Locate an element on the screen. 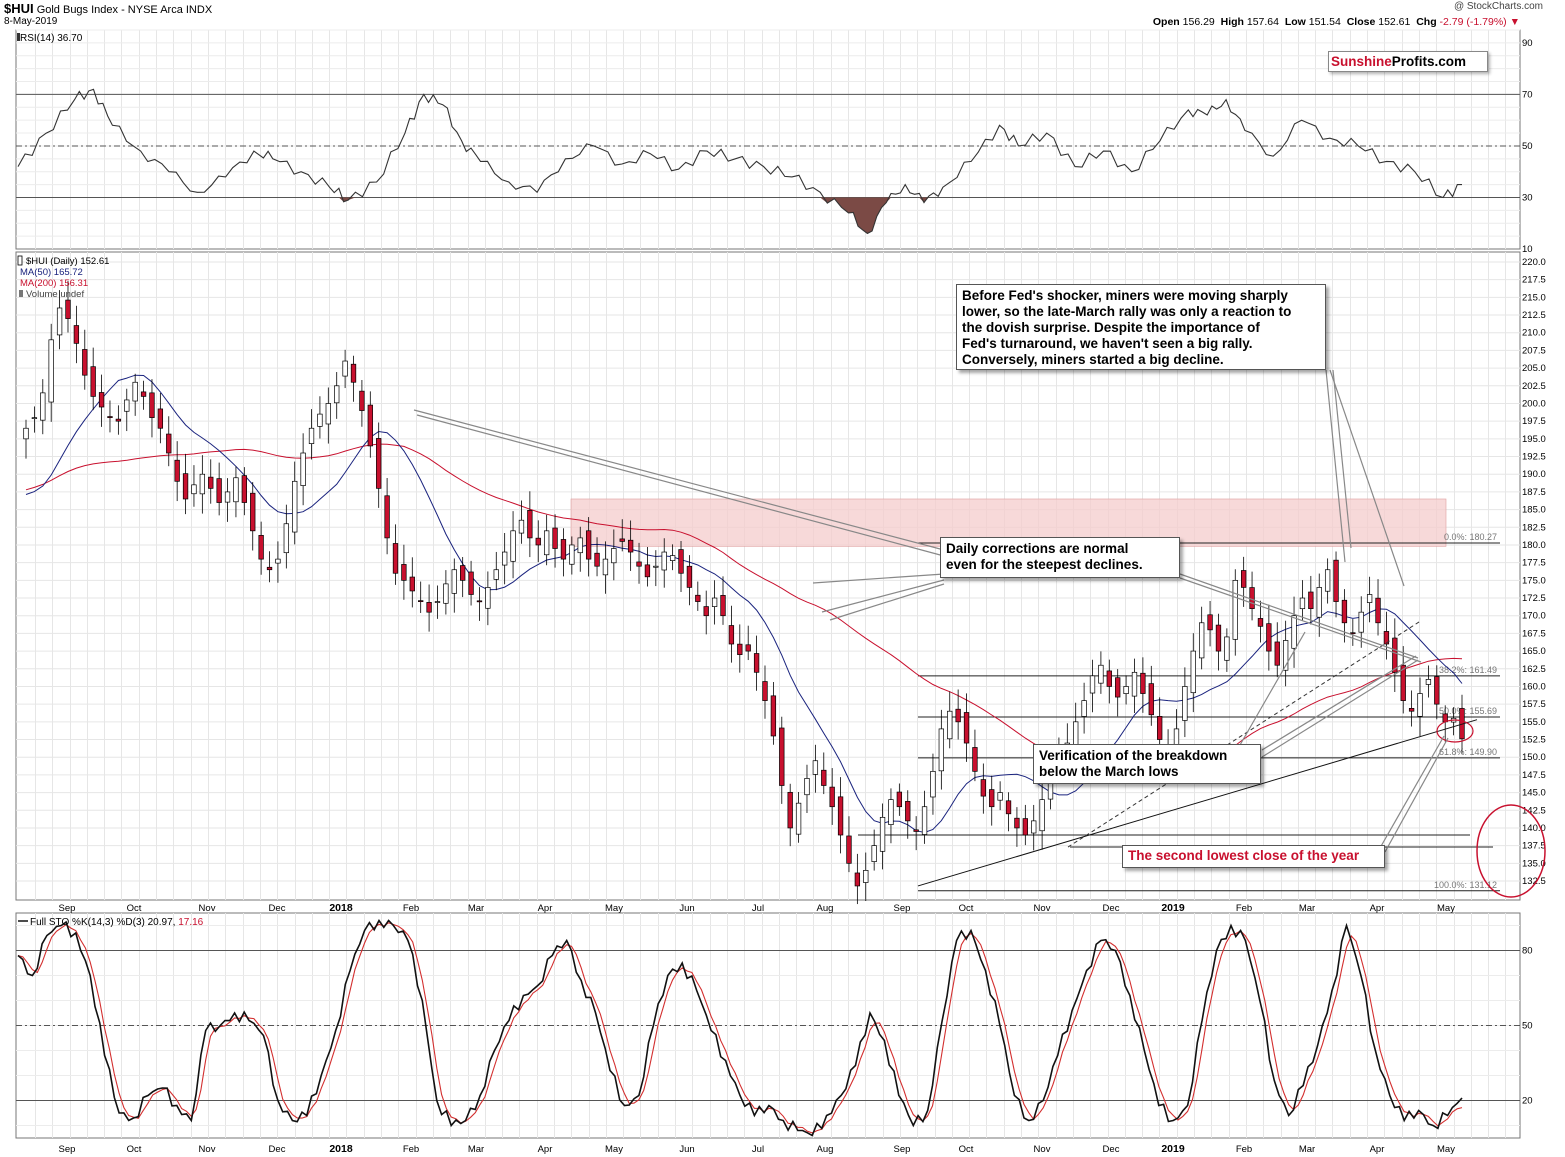  sto-legend-d: 17.16 is located at coordinates (189, 922).